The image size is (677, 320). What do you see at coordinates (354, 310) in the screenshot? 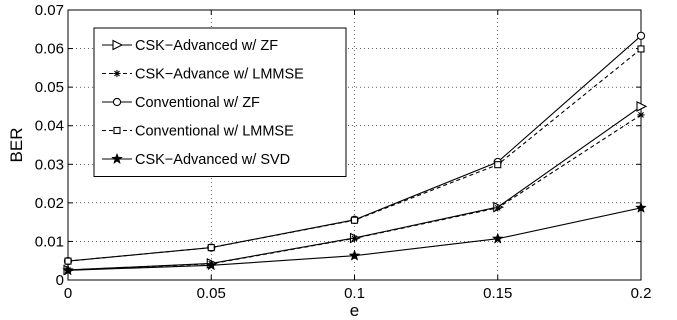
I see `x-axis-label: e` at bounding box center [354, 310].